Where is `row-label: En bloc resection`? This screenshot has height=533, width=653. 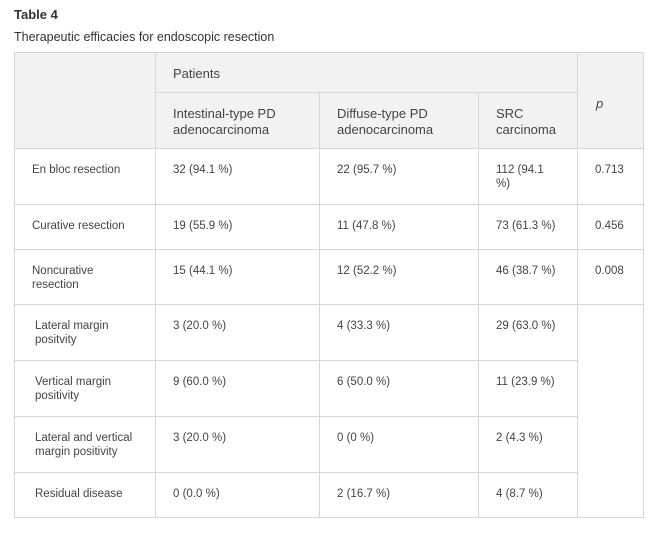 row-label: En bloc resection is located at coordinates (85, 176).